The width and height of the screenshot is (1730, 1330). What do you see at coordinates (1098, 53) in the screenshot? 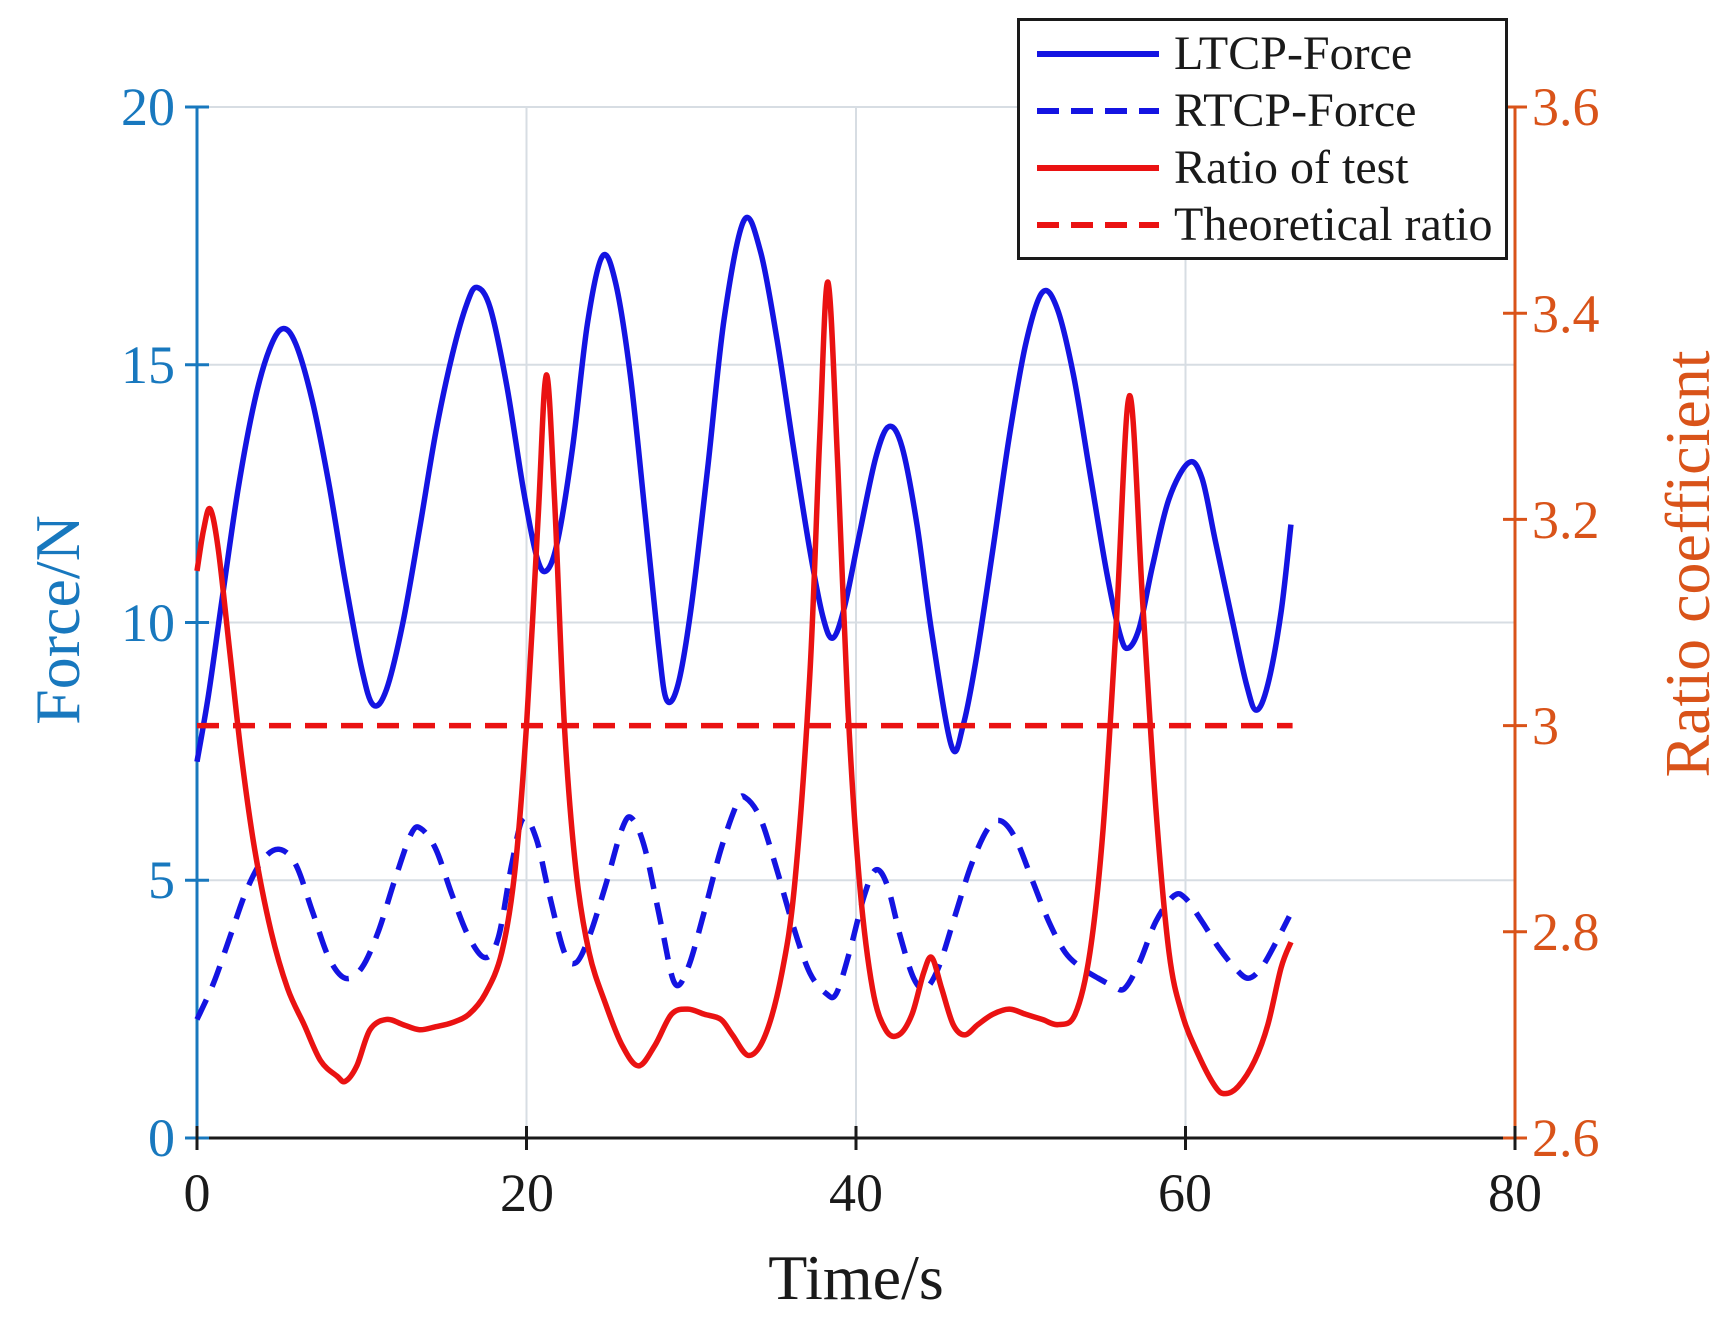
I see `legend-line-solid-blue` at bounding box center [1098, 53].